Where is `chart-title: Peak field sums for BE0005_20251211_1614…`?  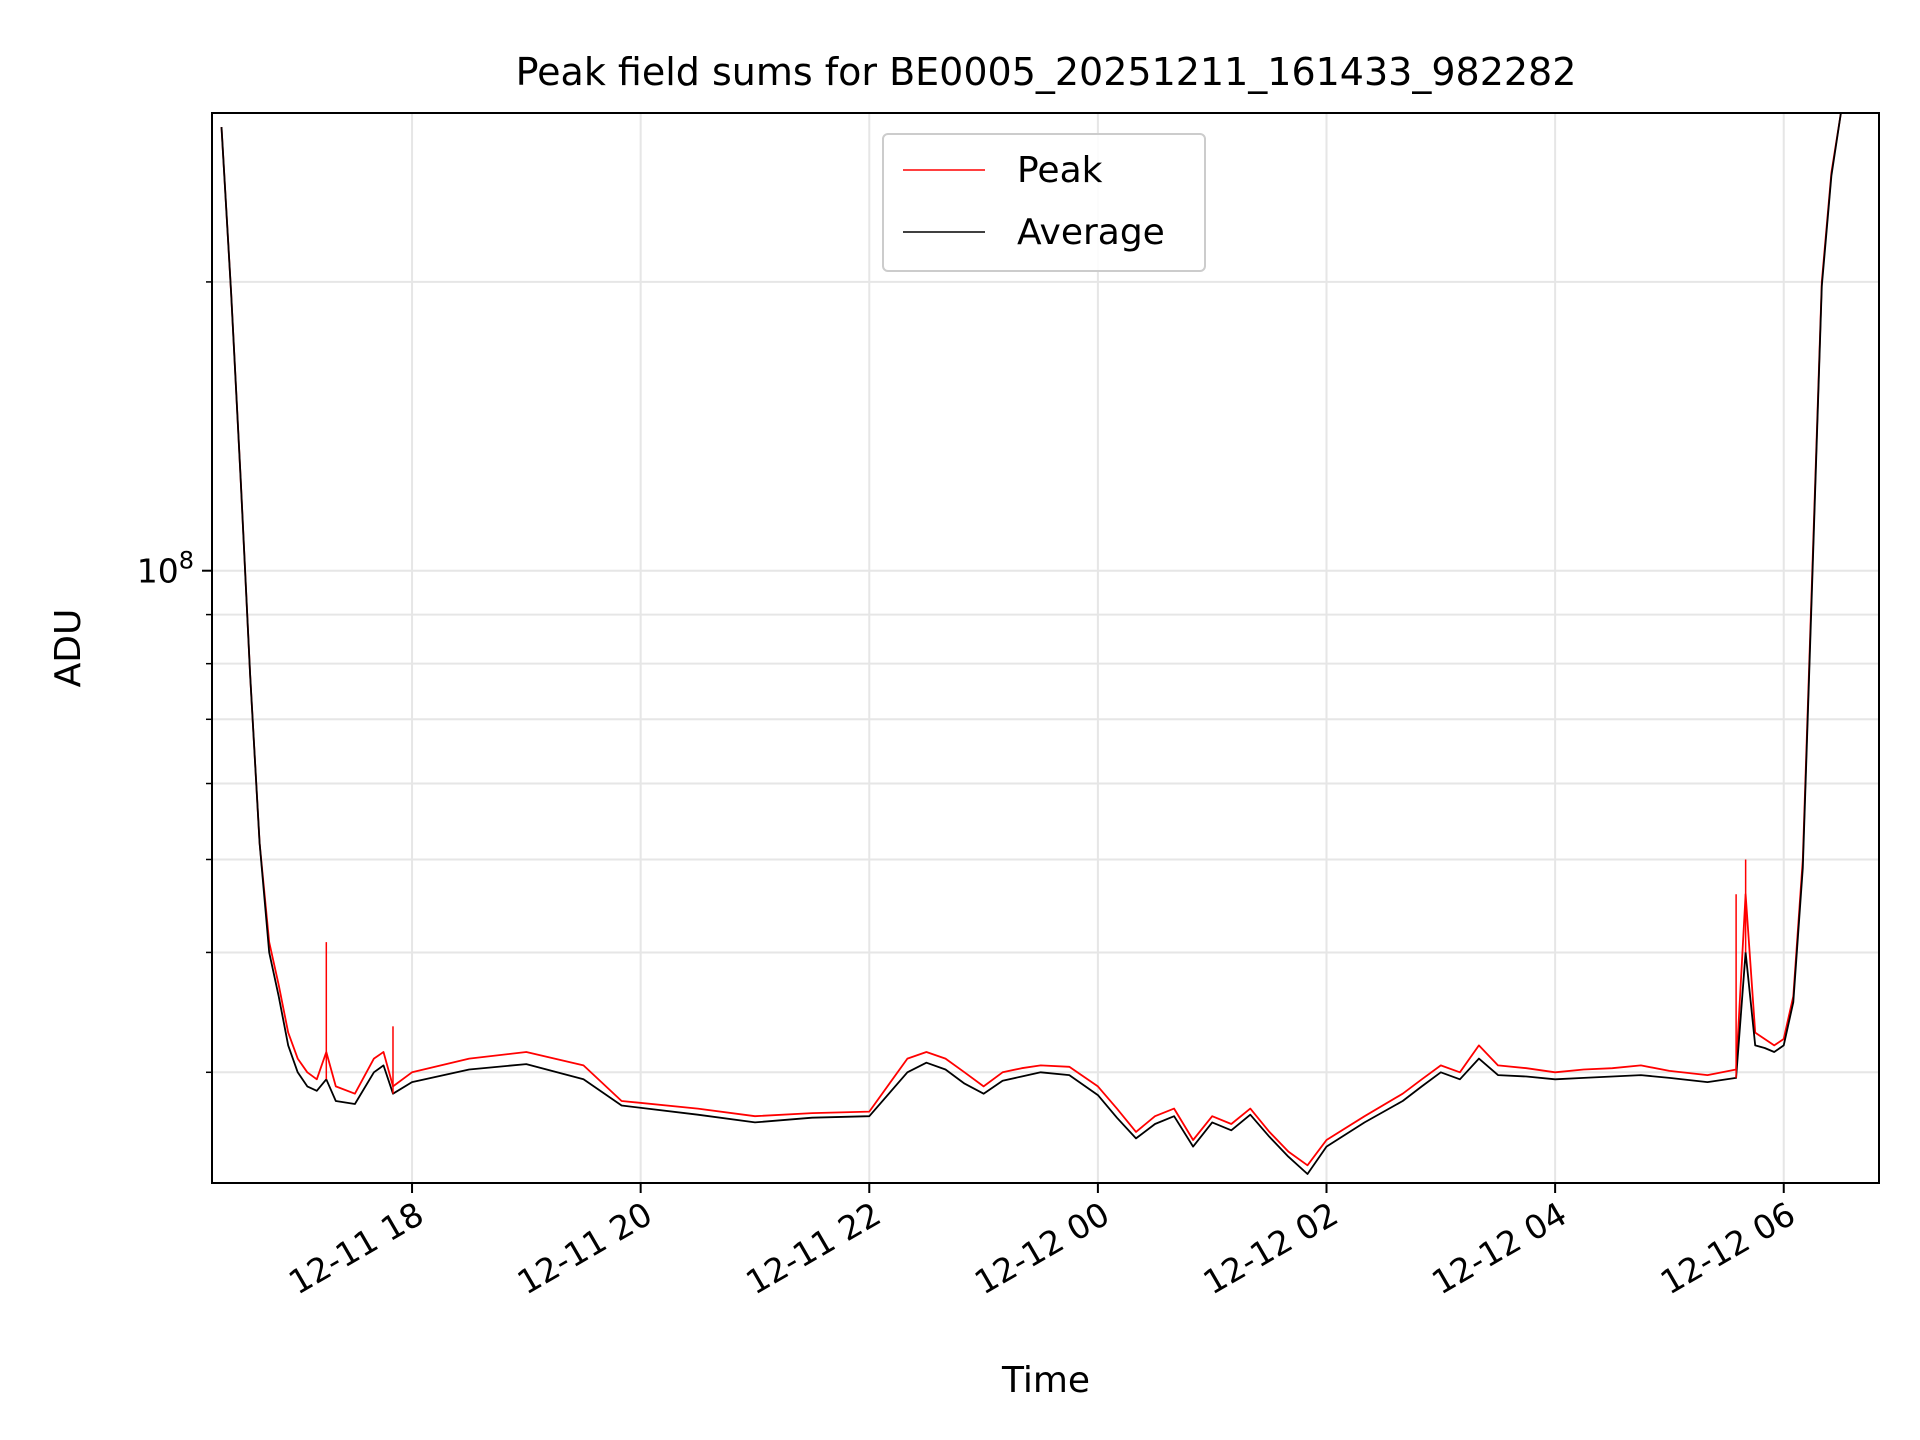 chart-title: Peak field sums for BE0005_20251211_1614… is located at coordinates (1046, 72).